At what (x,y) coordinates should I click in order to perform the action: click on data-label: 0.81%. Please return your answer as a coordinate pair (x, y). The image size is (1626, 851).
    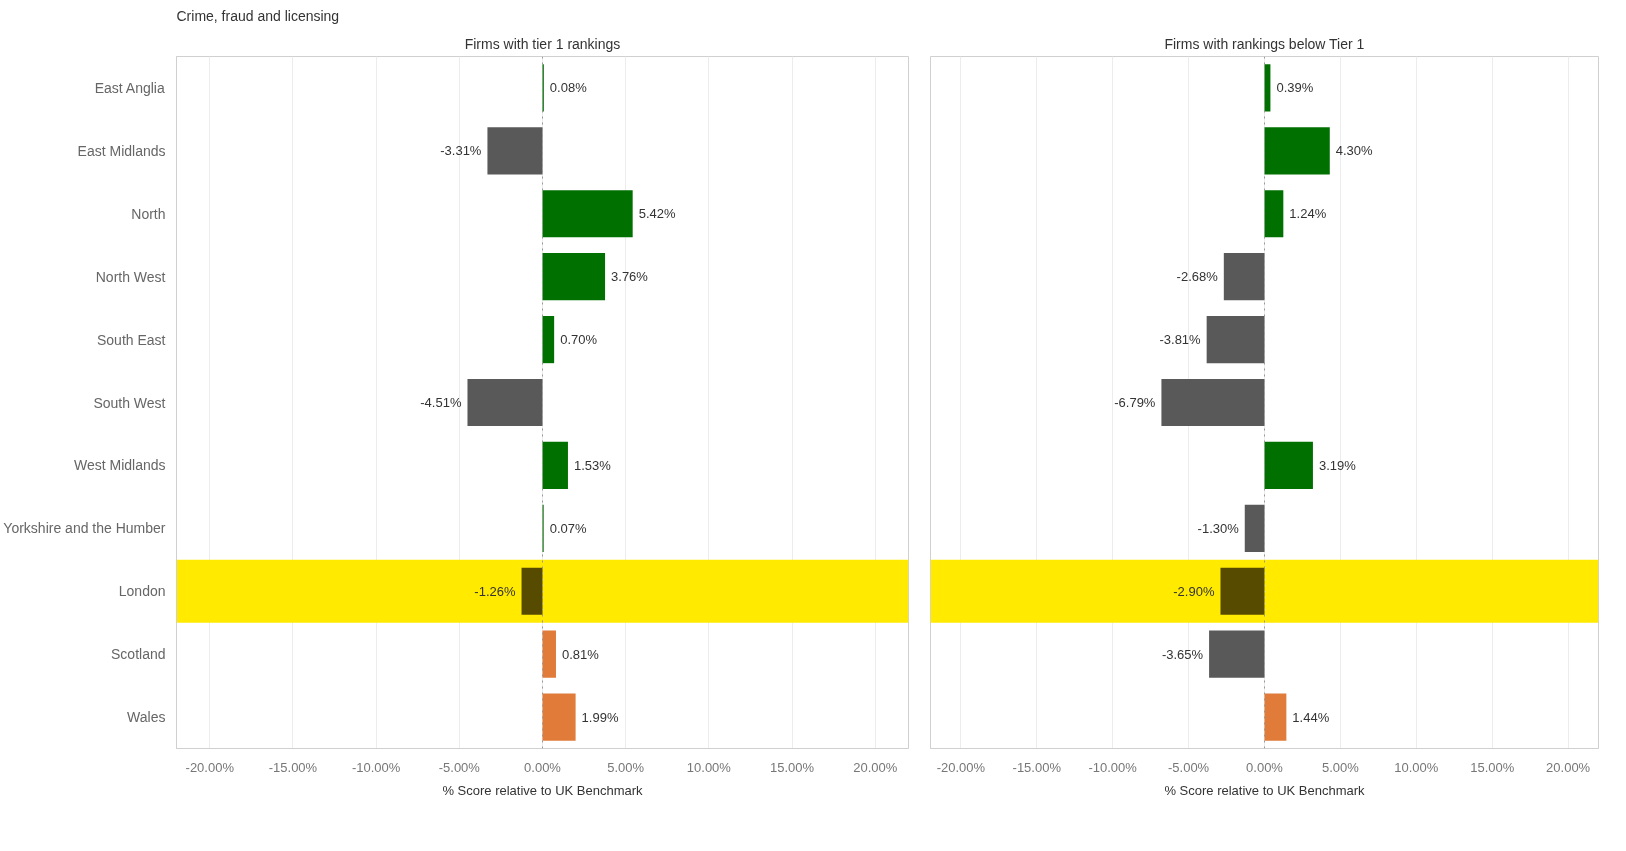
    Looking at the image, I should click on (580, 654).